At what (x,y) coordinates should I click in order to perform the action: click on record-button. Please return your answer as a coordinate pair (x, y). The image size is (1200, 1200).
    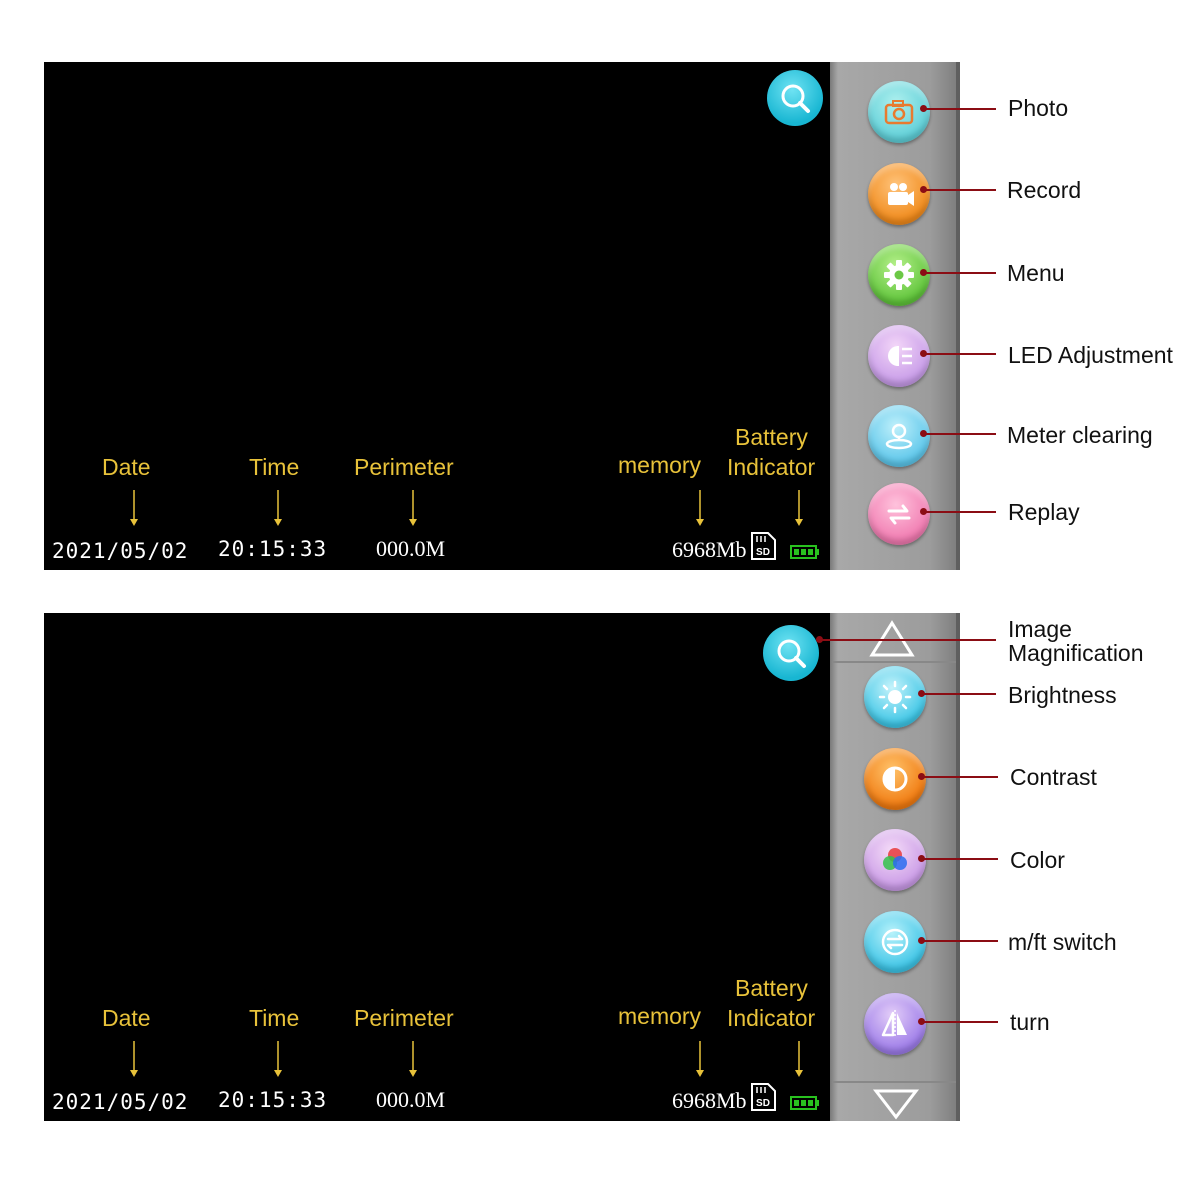
    Looking at the image, I should click on (899, 194).